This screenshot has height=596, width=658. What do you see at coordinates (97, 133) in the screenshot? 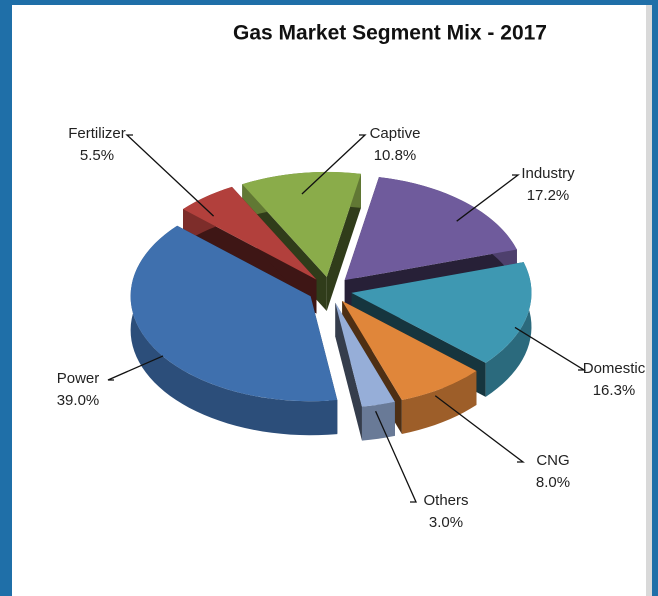
I see `category-label: Fertilizer` at bounding box center [97, 133].